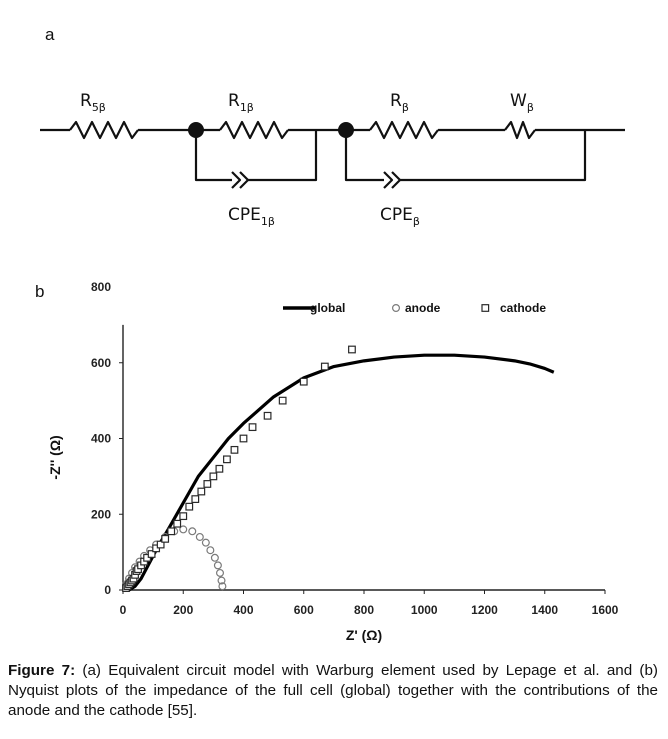 The width and height of the screenshot is (668, 739). I want to click on cpe-label: CPEβ, so click(400, 216).